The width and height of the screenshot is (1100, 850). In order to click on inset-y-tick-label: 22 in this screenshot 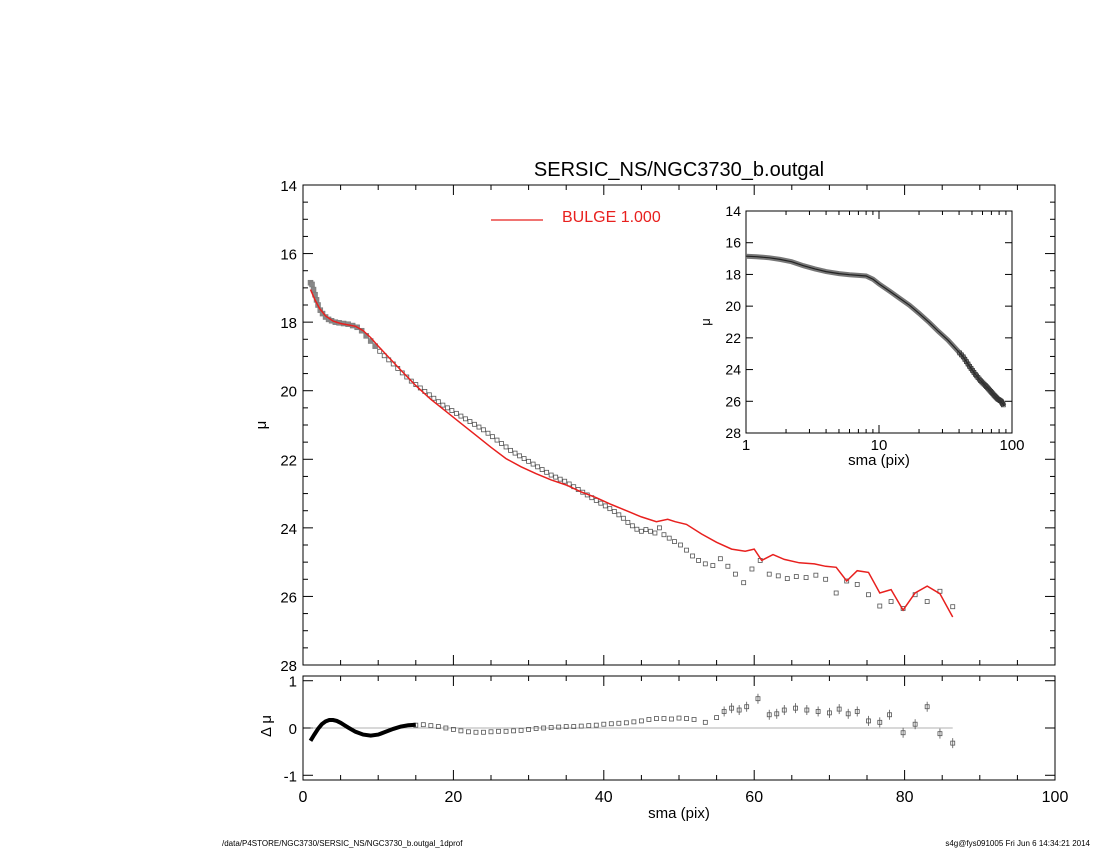, I will do `click(733, 338)`.